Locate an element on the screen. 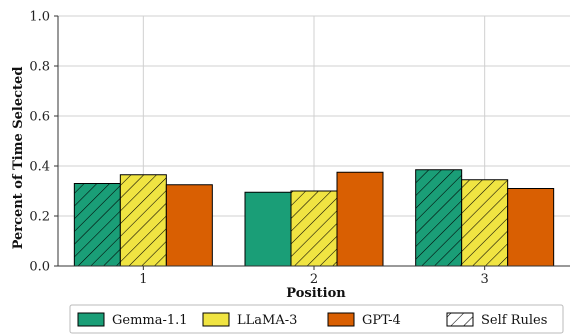 The width and height of the screenshot is (570, 334). x-tick-label: 3 is located at coordinates (485, 279).